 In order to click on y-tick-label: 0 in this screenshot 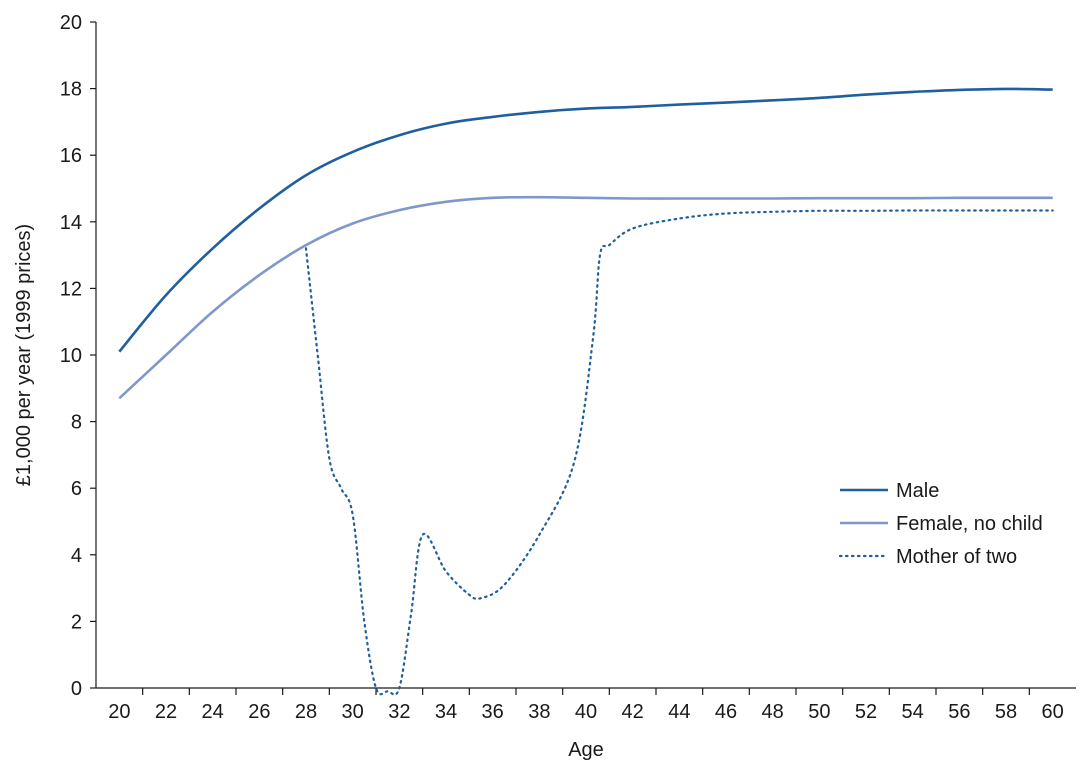, I will do `click(76, 689)`.